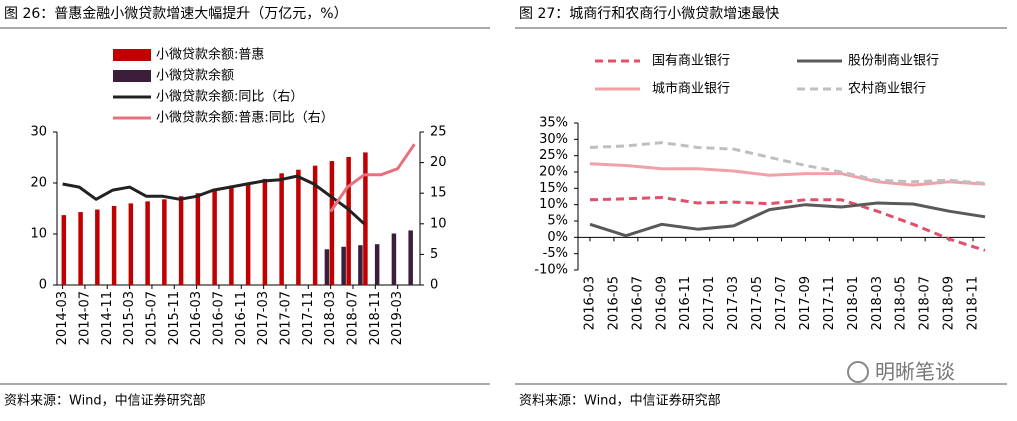  What do you see at coordinates (555, 253) in the screenshot?
I see `y-tick-label: -5%` at bounding box center [555, 253].